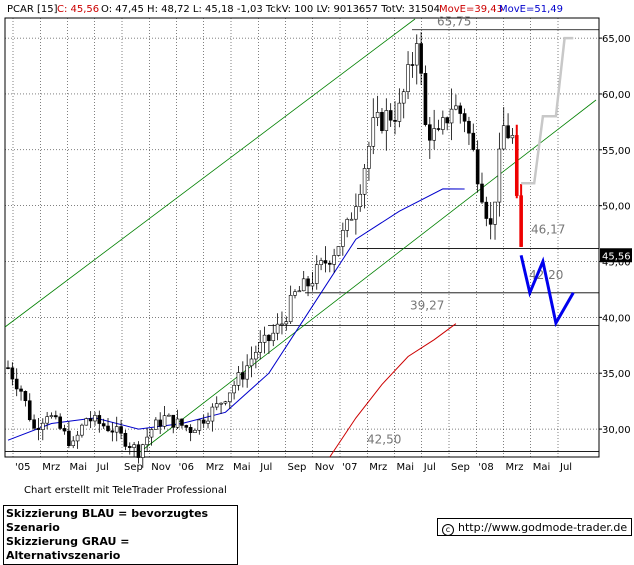 The width and height of the screenshot is (634, 565). I want to click on website-link: c http://www.godmode-trader.de, so click(534, 527).